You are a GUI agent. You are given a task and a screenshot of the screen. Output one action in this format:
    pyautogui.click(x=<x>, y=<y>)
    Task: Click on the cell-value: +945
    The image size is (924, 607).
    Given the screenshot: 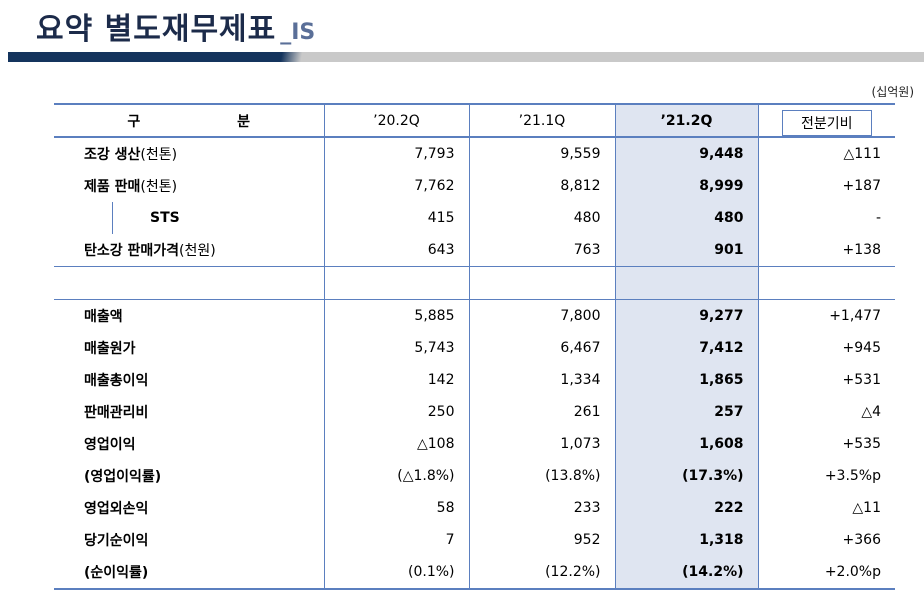 What is the action you would take?
    pyautogui.click(x=826, y=348)
    